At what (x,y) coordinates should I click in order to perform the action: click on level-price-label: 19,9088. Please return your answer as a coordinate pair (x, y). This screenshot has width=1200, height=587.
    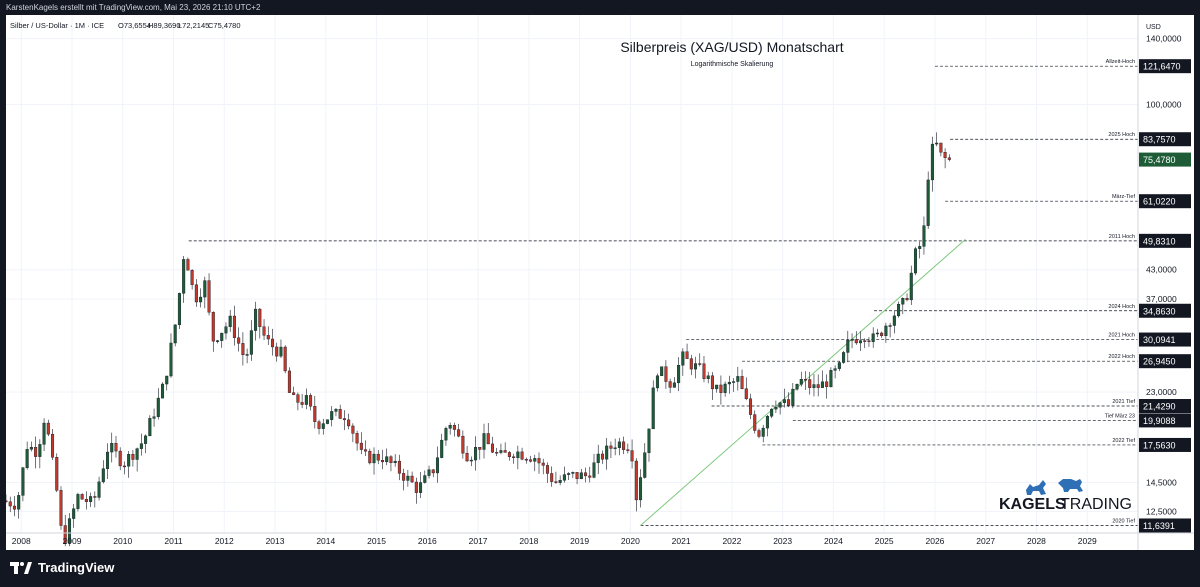
    Looking at the image, I should click on (1159, 421).